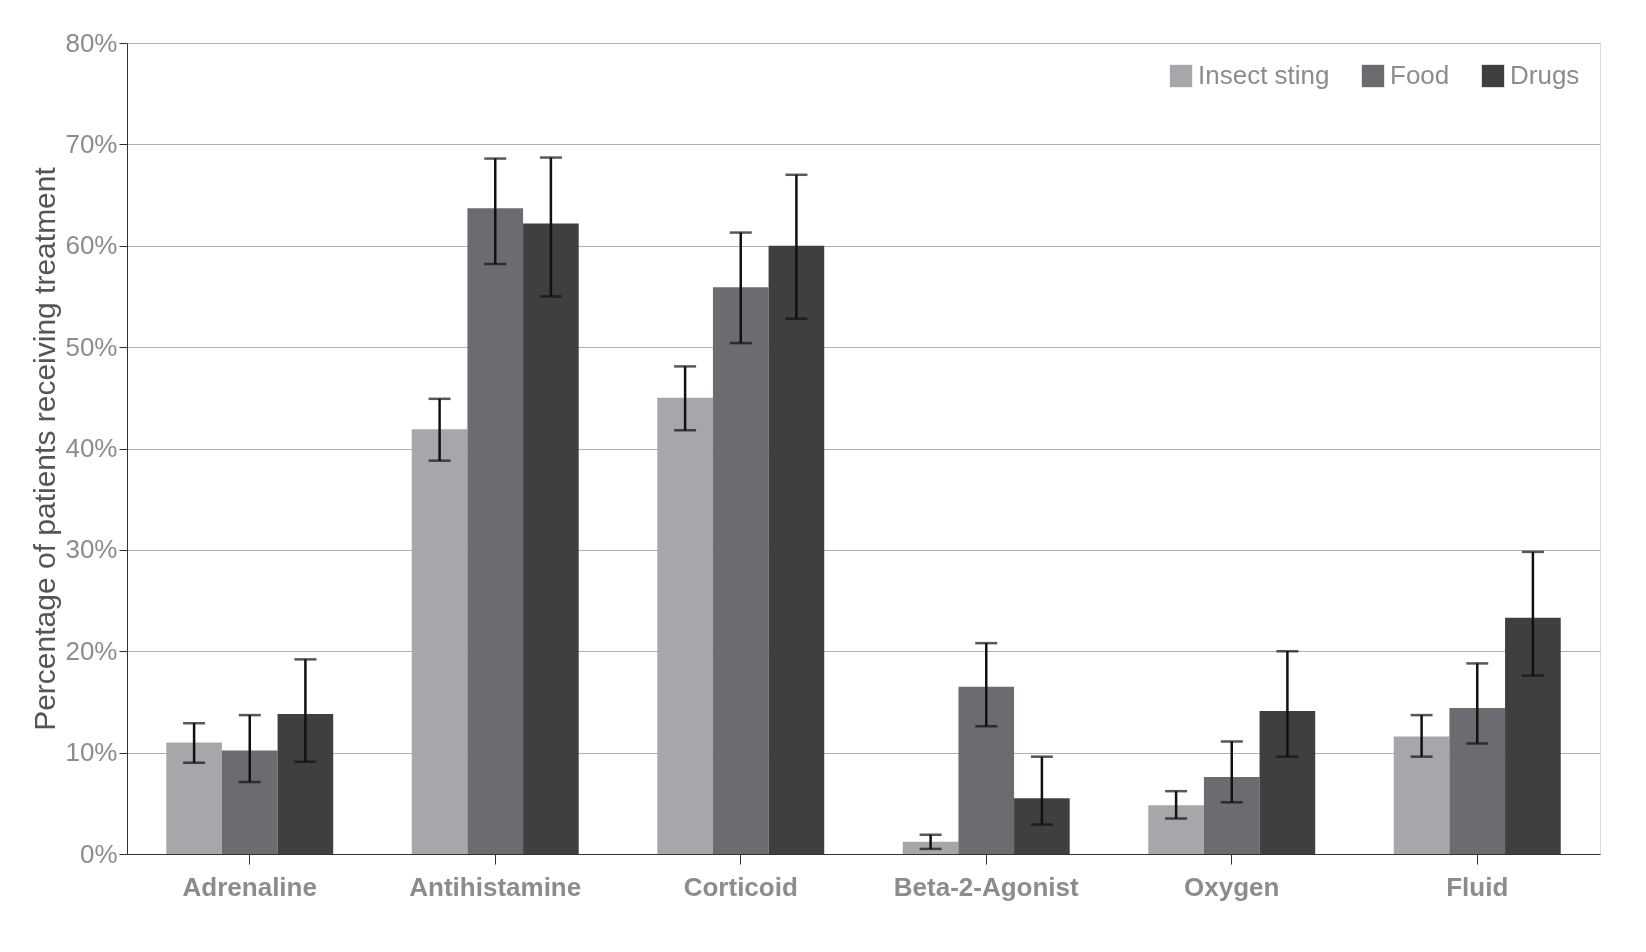 The height and width of the screenshot is (952, 1646). Describe the element at coordinates (1232, 886) in the screenshot. I see `x-tick-label: Oxygen` at that location.